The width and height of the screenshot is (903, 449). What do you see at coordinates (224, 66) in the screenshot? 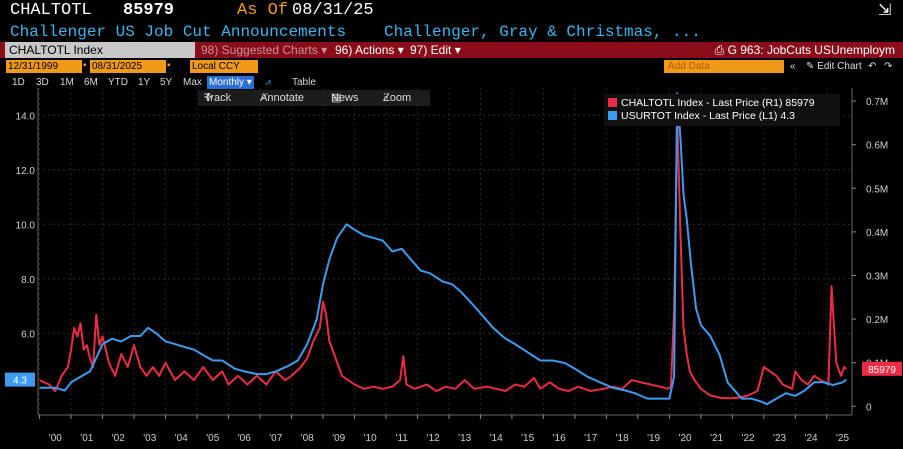
I see `currency-select: Local CCY` at bounding box center [224, 66].